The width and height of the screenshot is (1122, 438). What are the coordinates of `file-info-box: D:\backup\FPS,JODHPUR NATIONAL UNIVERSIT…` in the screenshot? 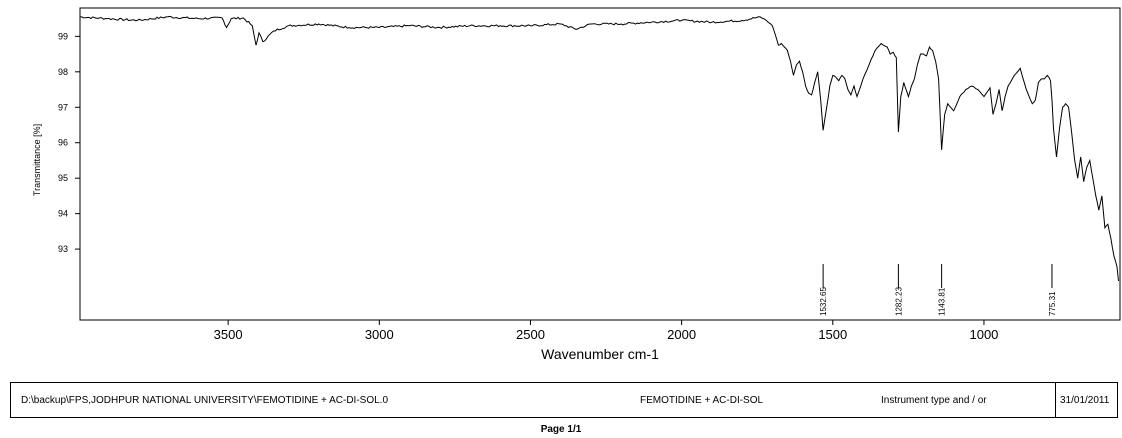 It's located at (564, 400).